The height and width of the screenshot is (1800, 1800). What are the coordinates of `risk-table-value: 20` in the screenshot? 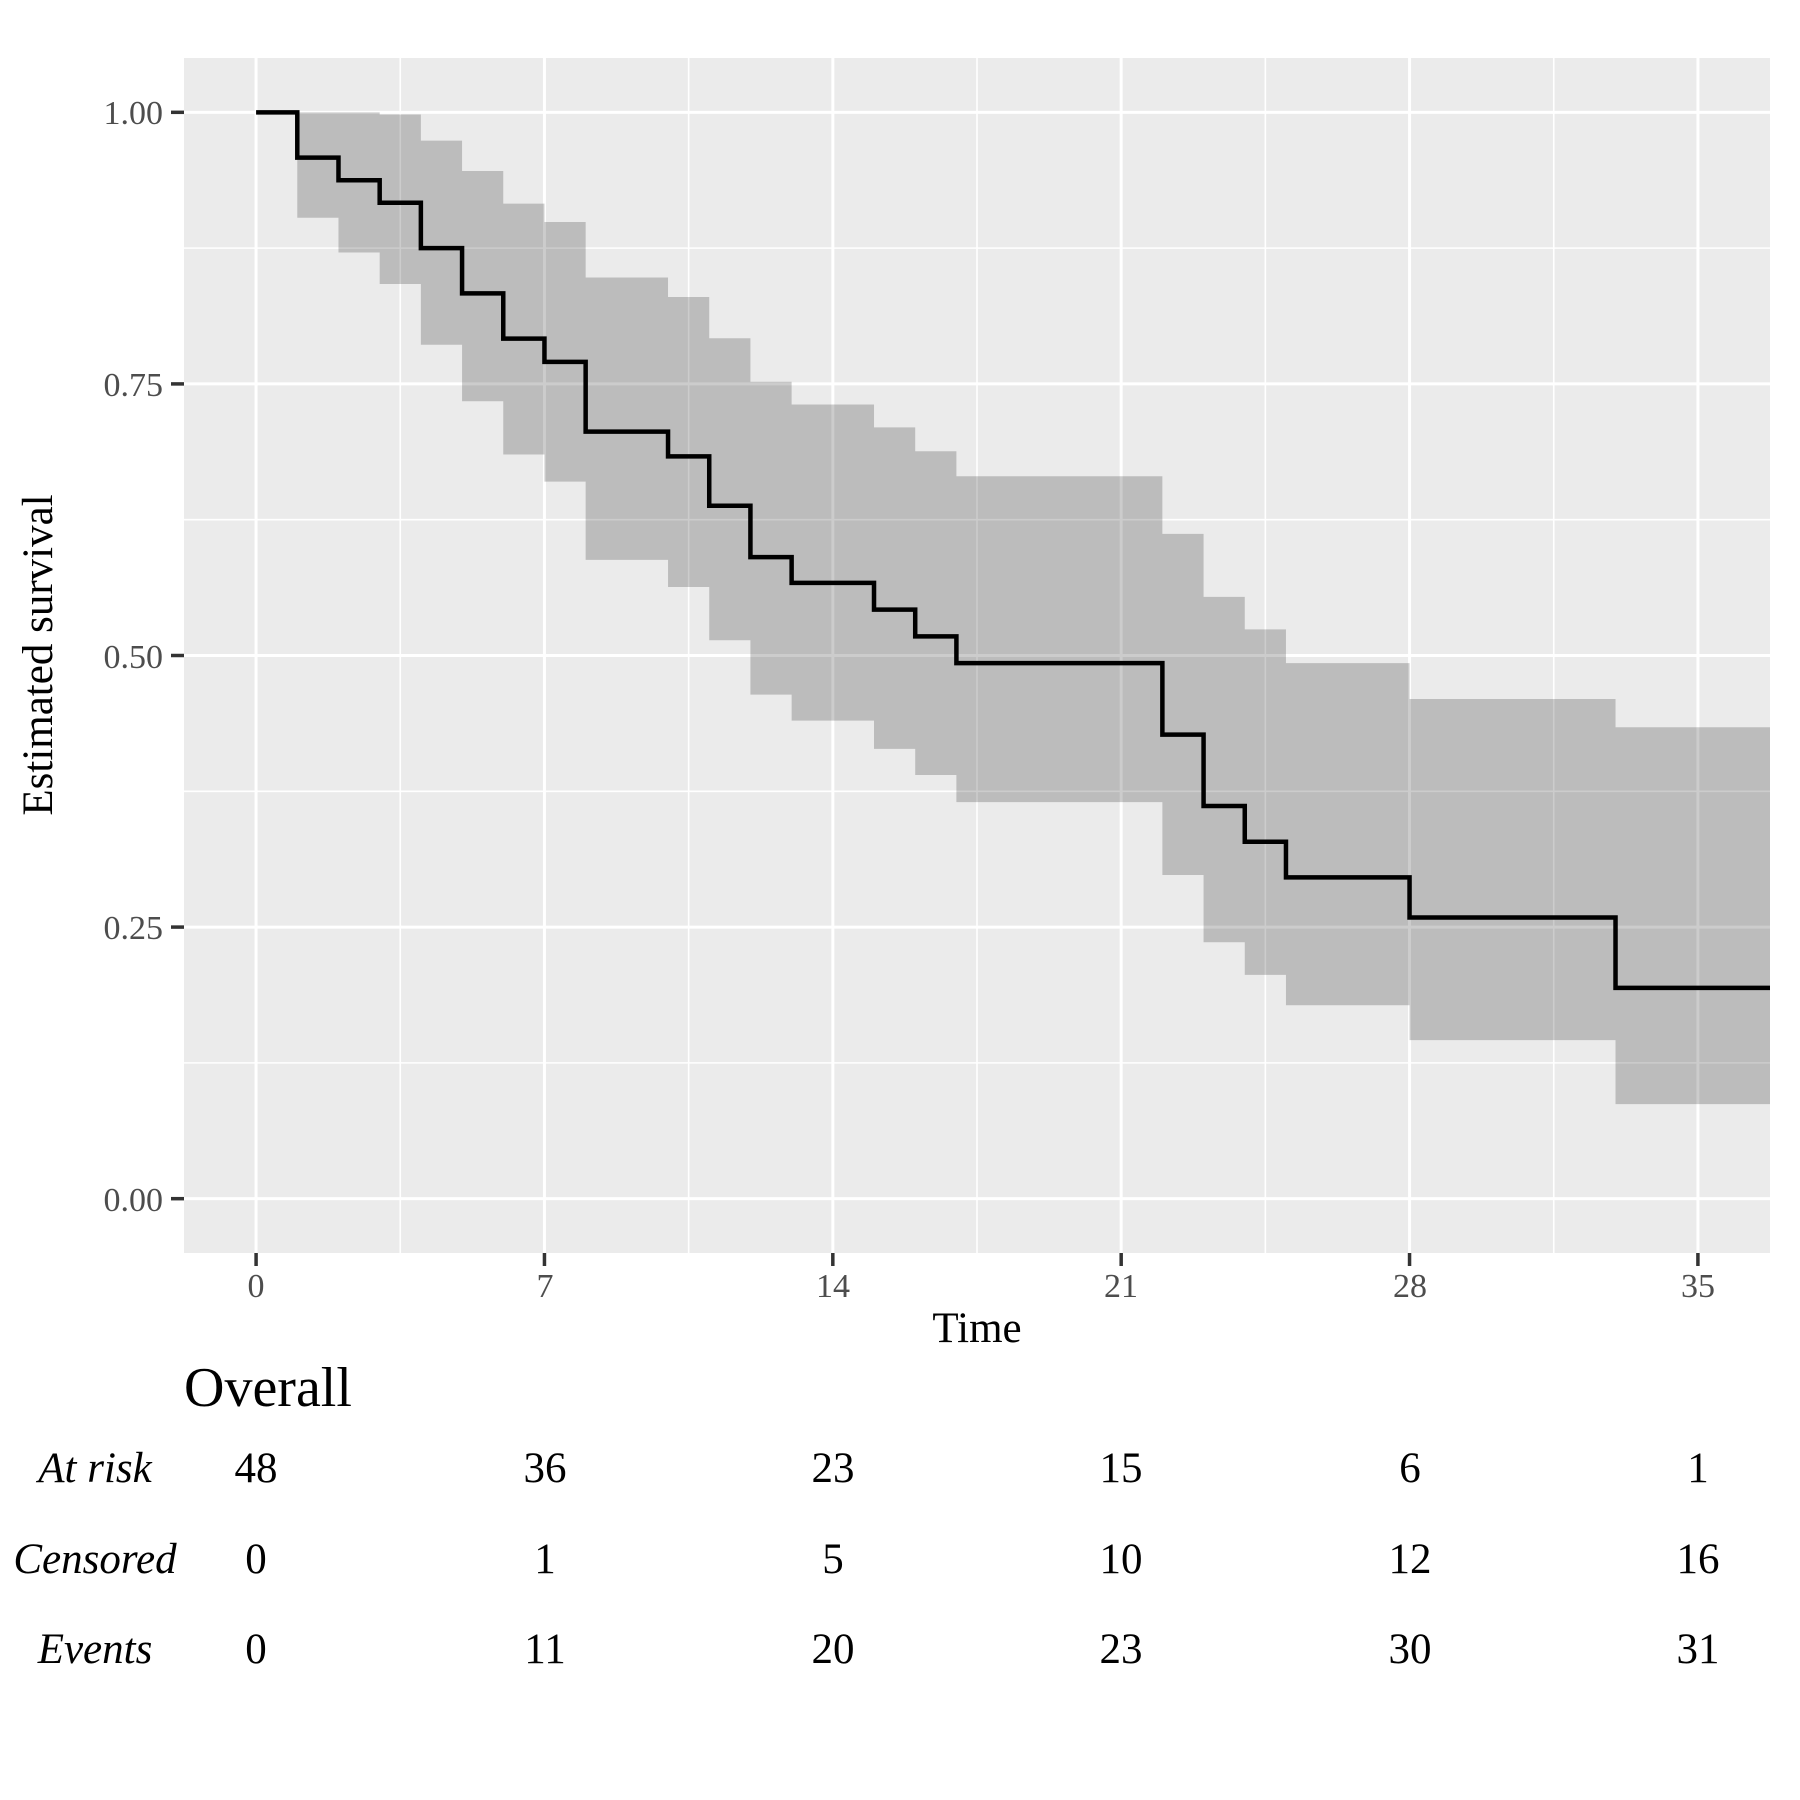 It's located at (833, 1649).